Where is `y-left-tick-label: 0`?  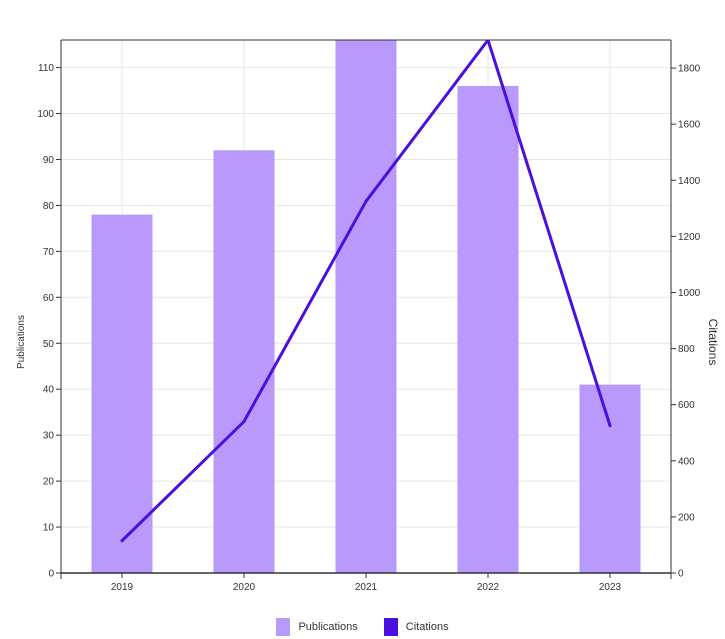 y-left-tick-label: 0 is located at coordinates (51, 574).